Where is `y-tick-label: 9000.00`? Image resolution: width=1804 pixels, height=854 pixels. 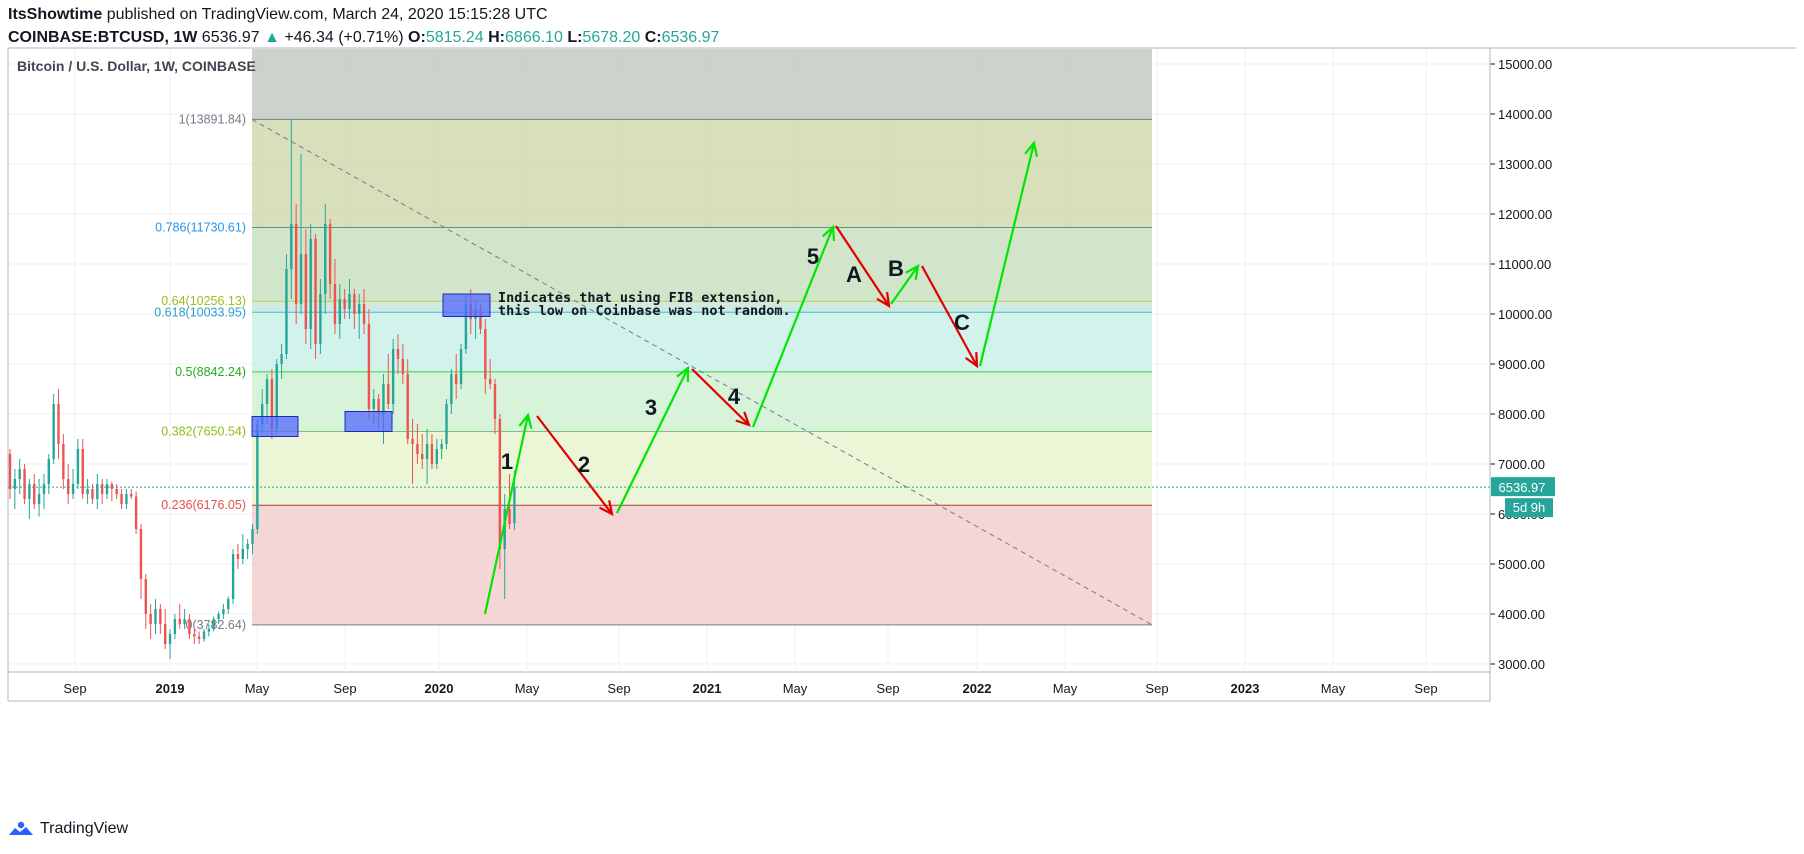 y-tick-label: 9000.00 is located at coordinates (1521, 364).